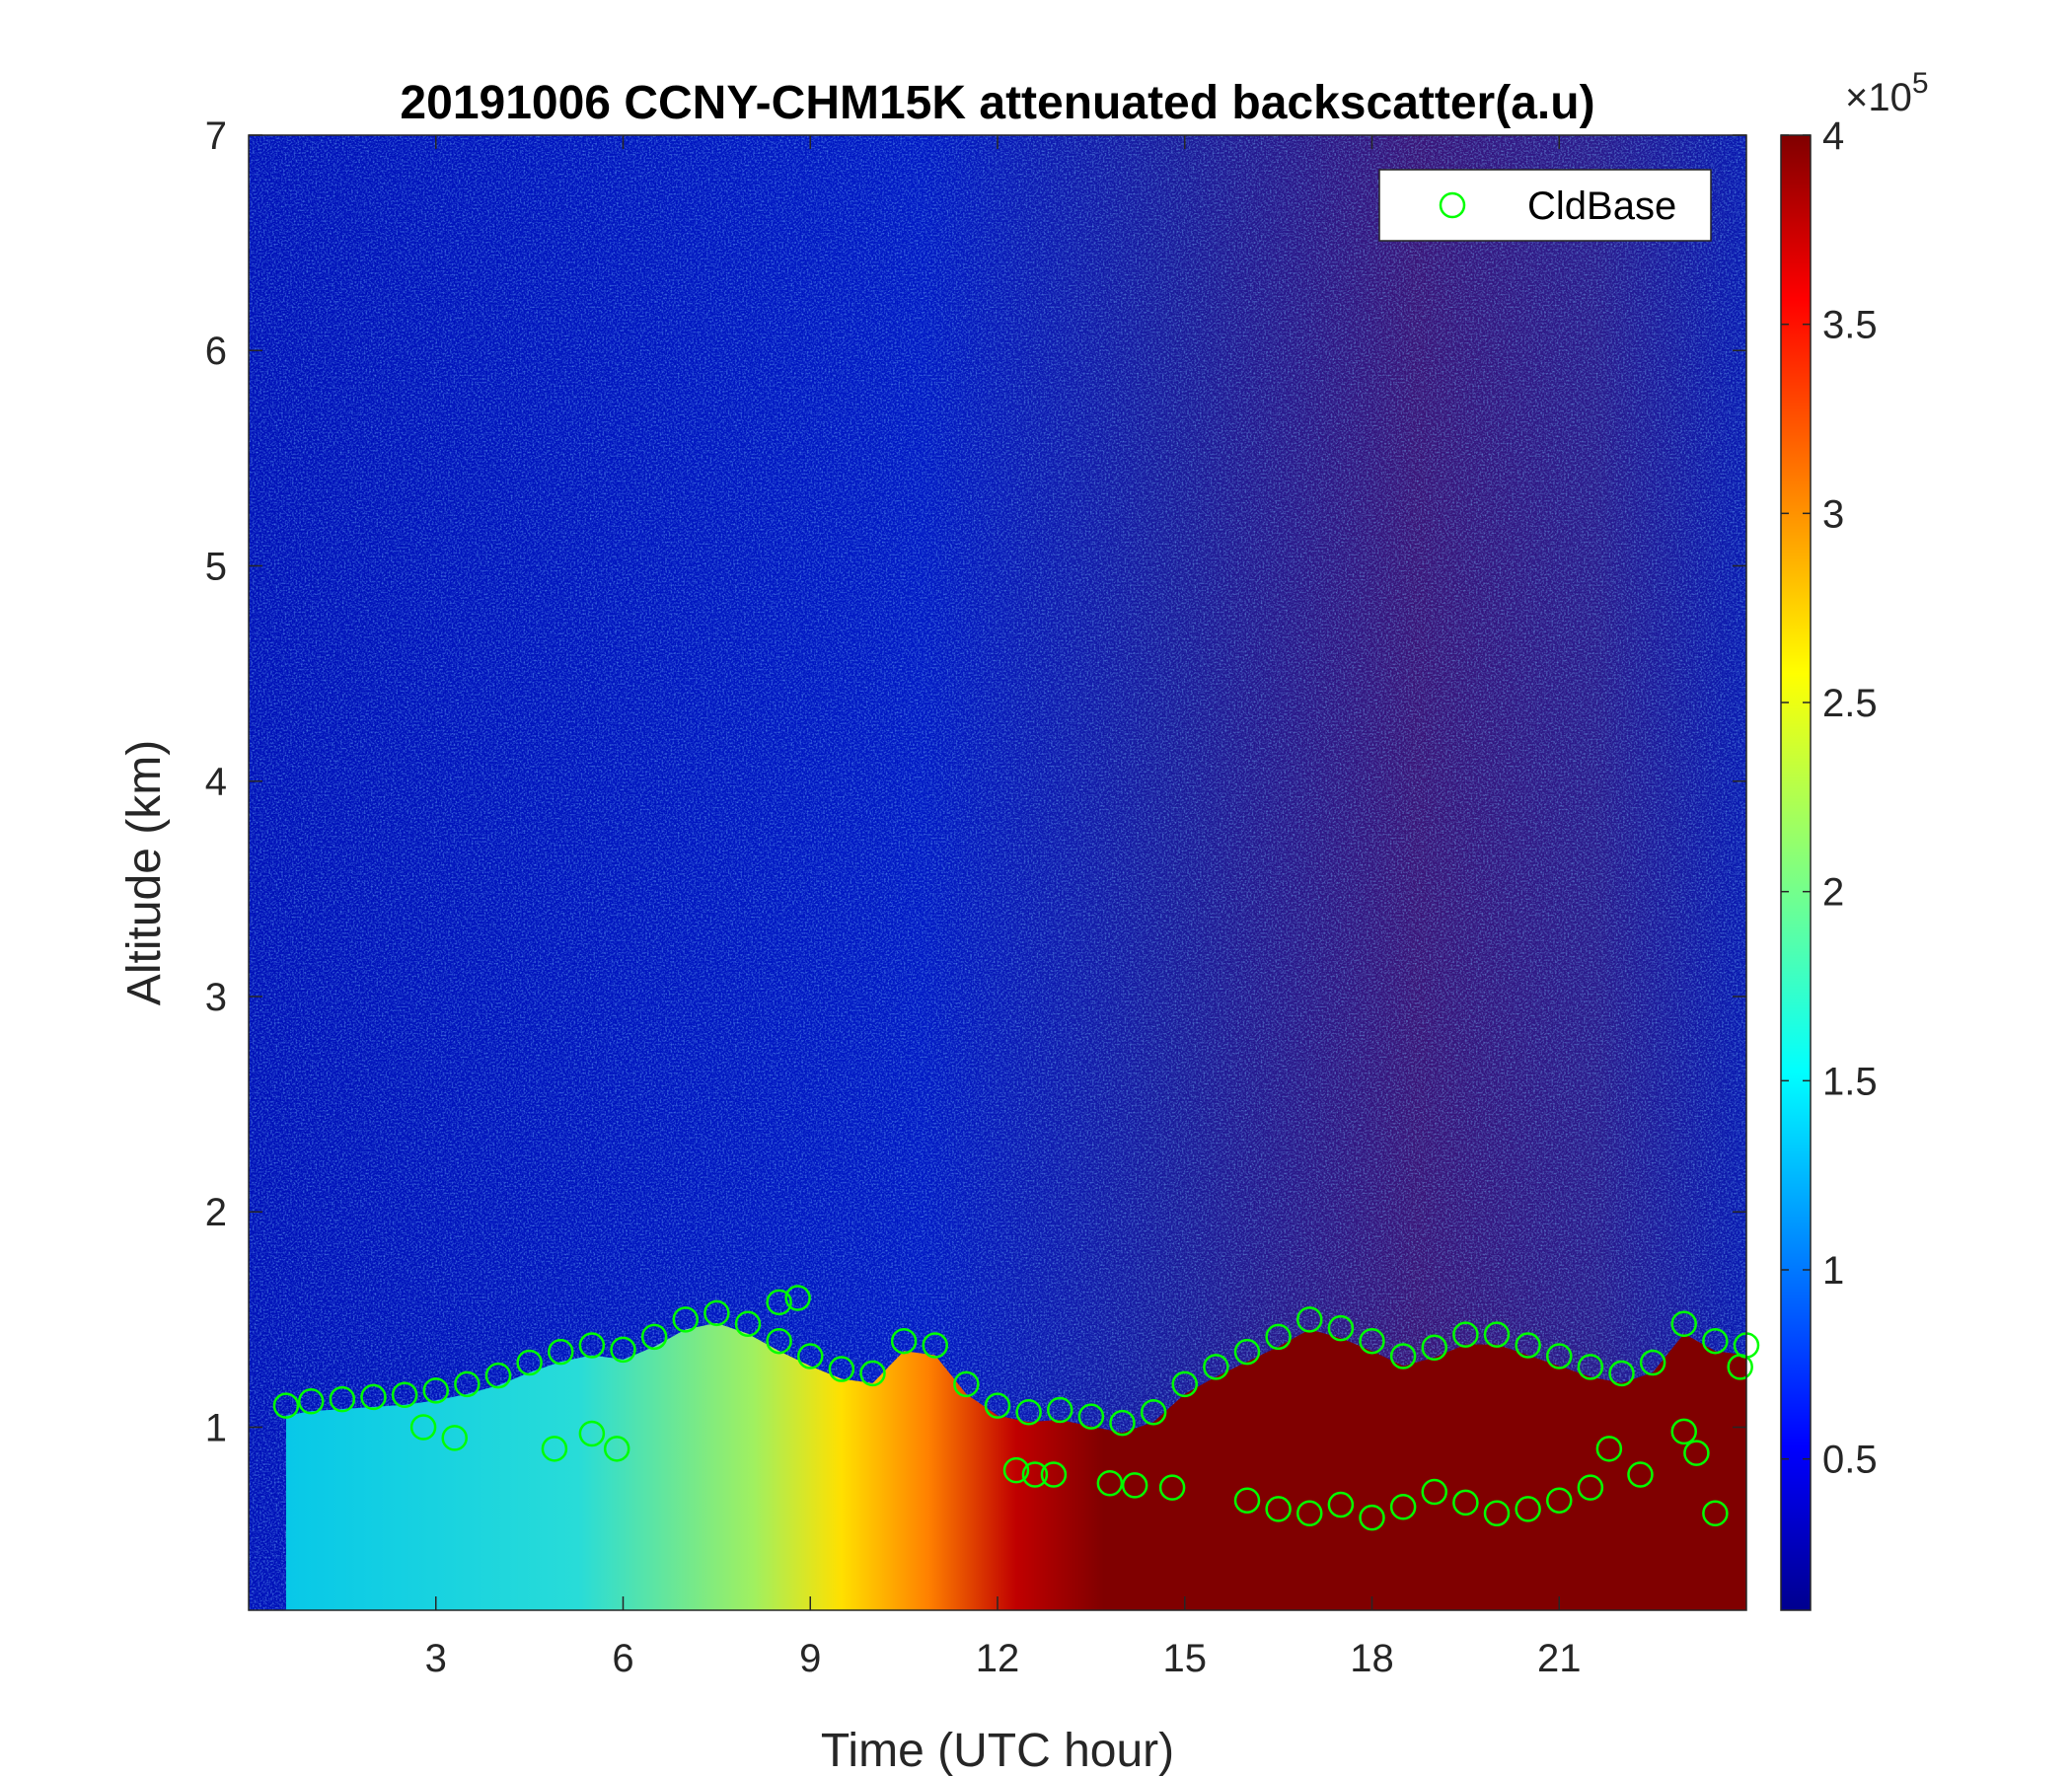 Image resolution: width=2072 pixels, height=1776 pixels. I want to click on colorbar-tick-label-2.5: 2.5, so click(1850, 703).